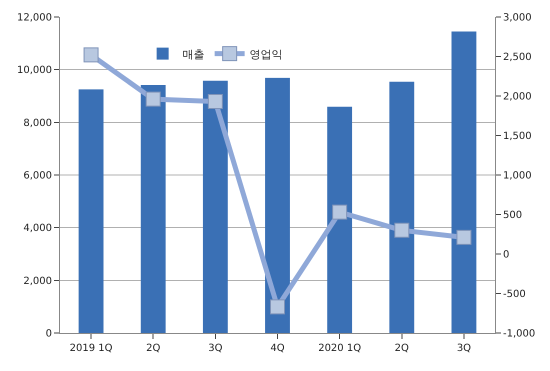 The width and height of the screenshot is (550, 371). Describe the element at coordinates (37, 123) in the screenshot. I see `y-tick-label: 8,000` at that location.